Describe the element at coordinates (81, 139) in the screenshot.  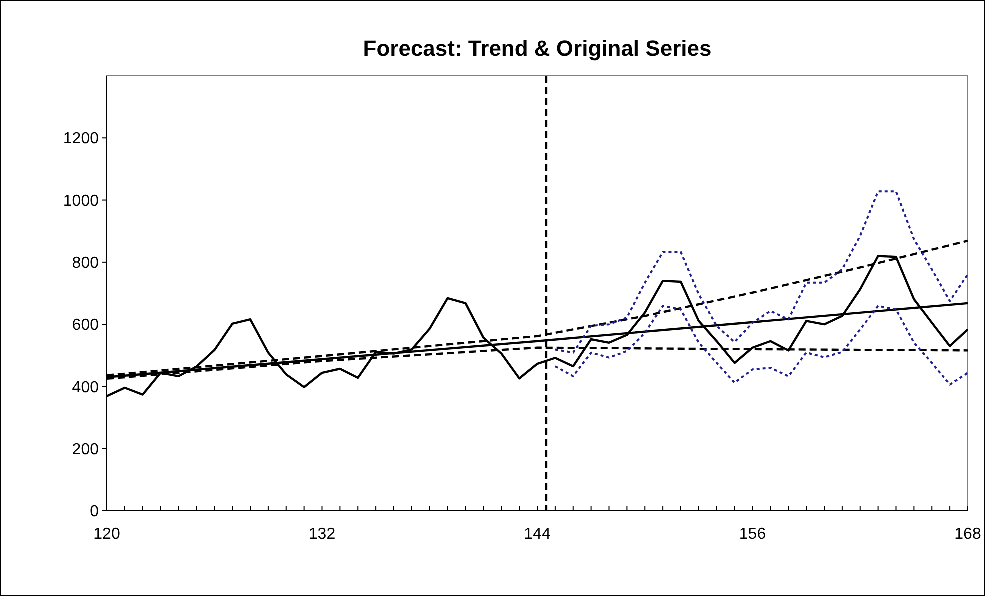
I see `y-tick-label: 1200` at that location.